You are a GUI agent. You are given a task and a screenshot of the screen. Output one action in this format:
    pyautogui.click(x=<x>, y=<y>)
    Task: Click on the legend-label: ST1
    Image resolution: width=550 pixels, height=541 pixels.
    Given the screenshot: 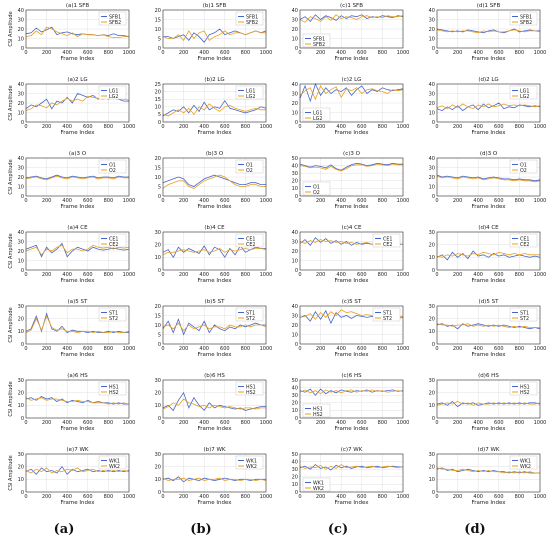 What is the action you would take?
    pyautogui.click(x=250, y=313)
    